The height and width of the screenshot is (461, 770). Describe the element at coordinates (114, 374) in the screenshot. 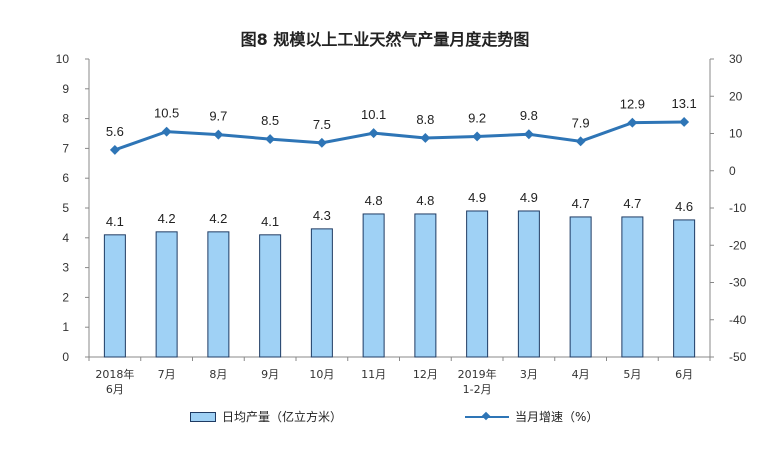

I see `x-tick-label: 2018年` at that location.